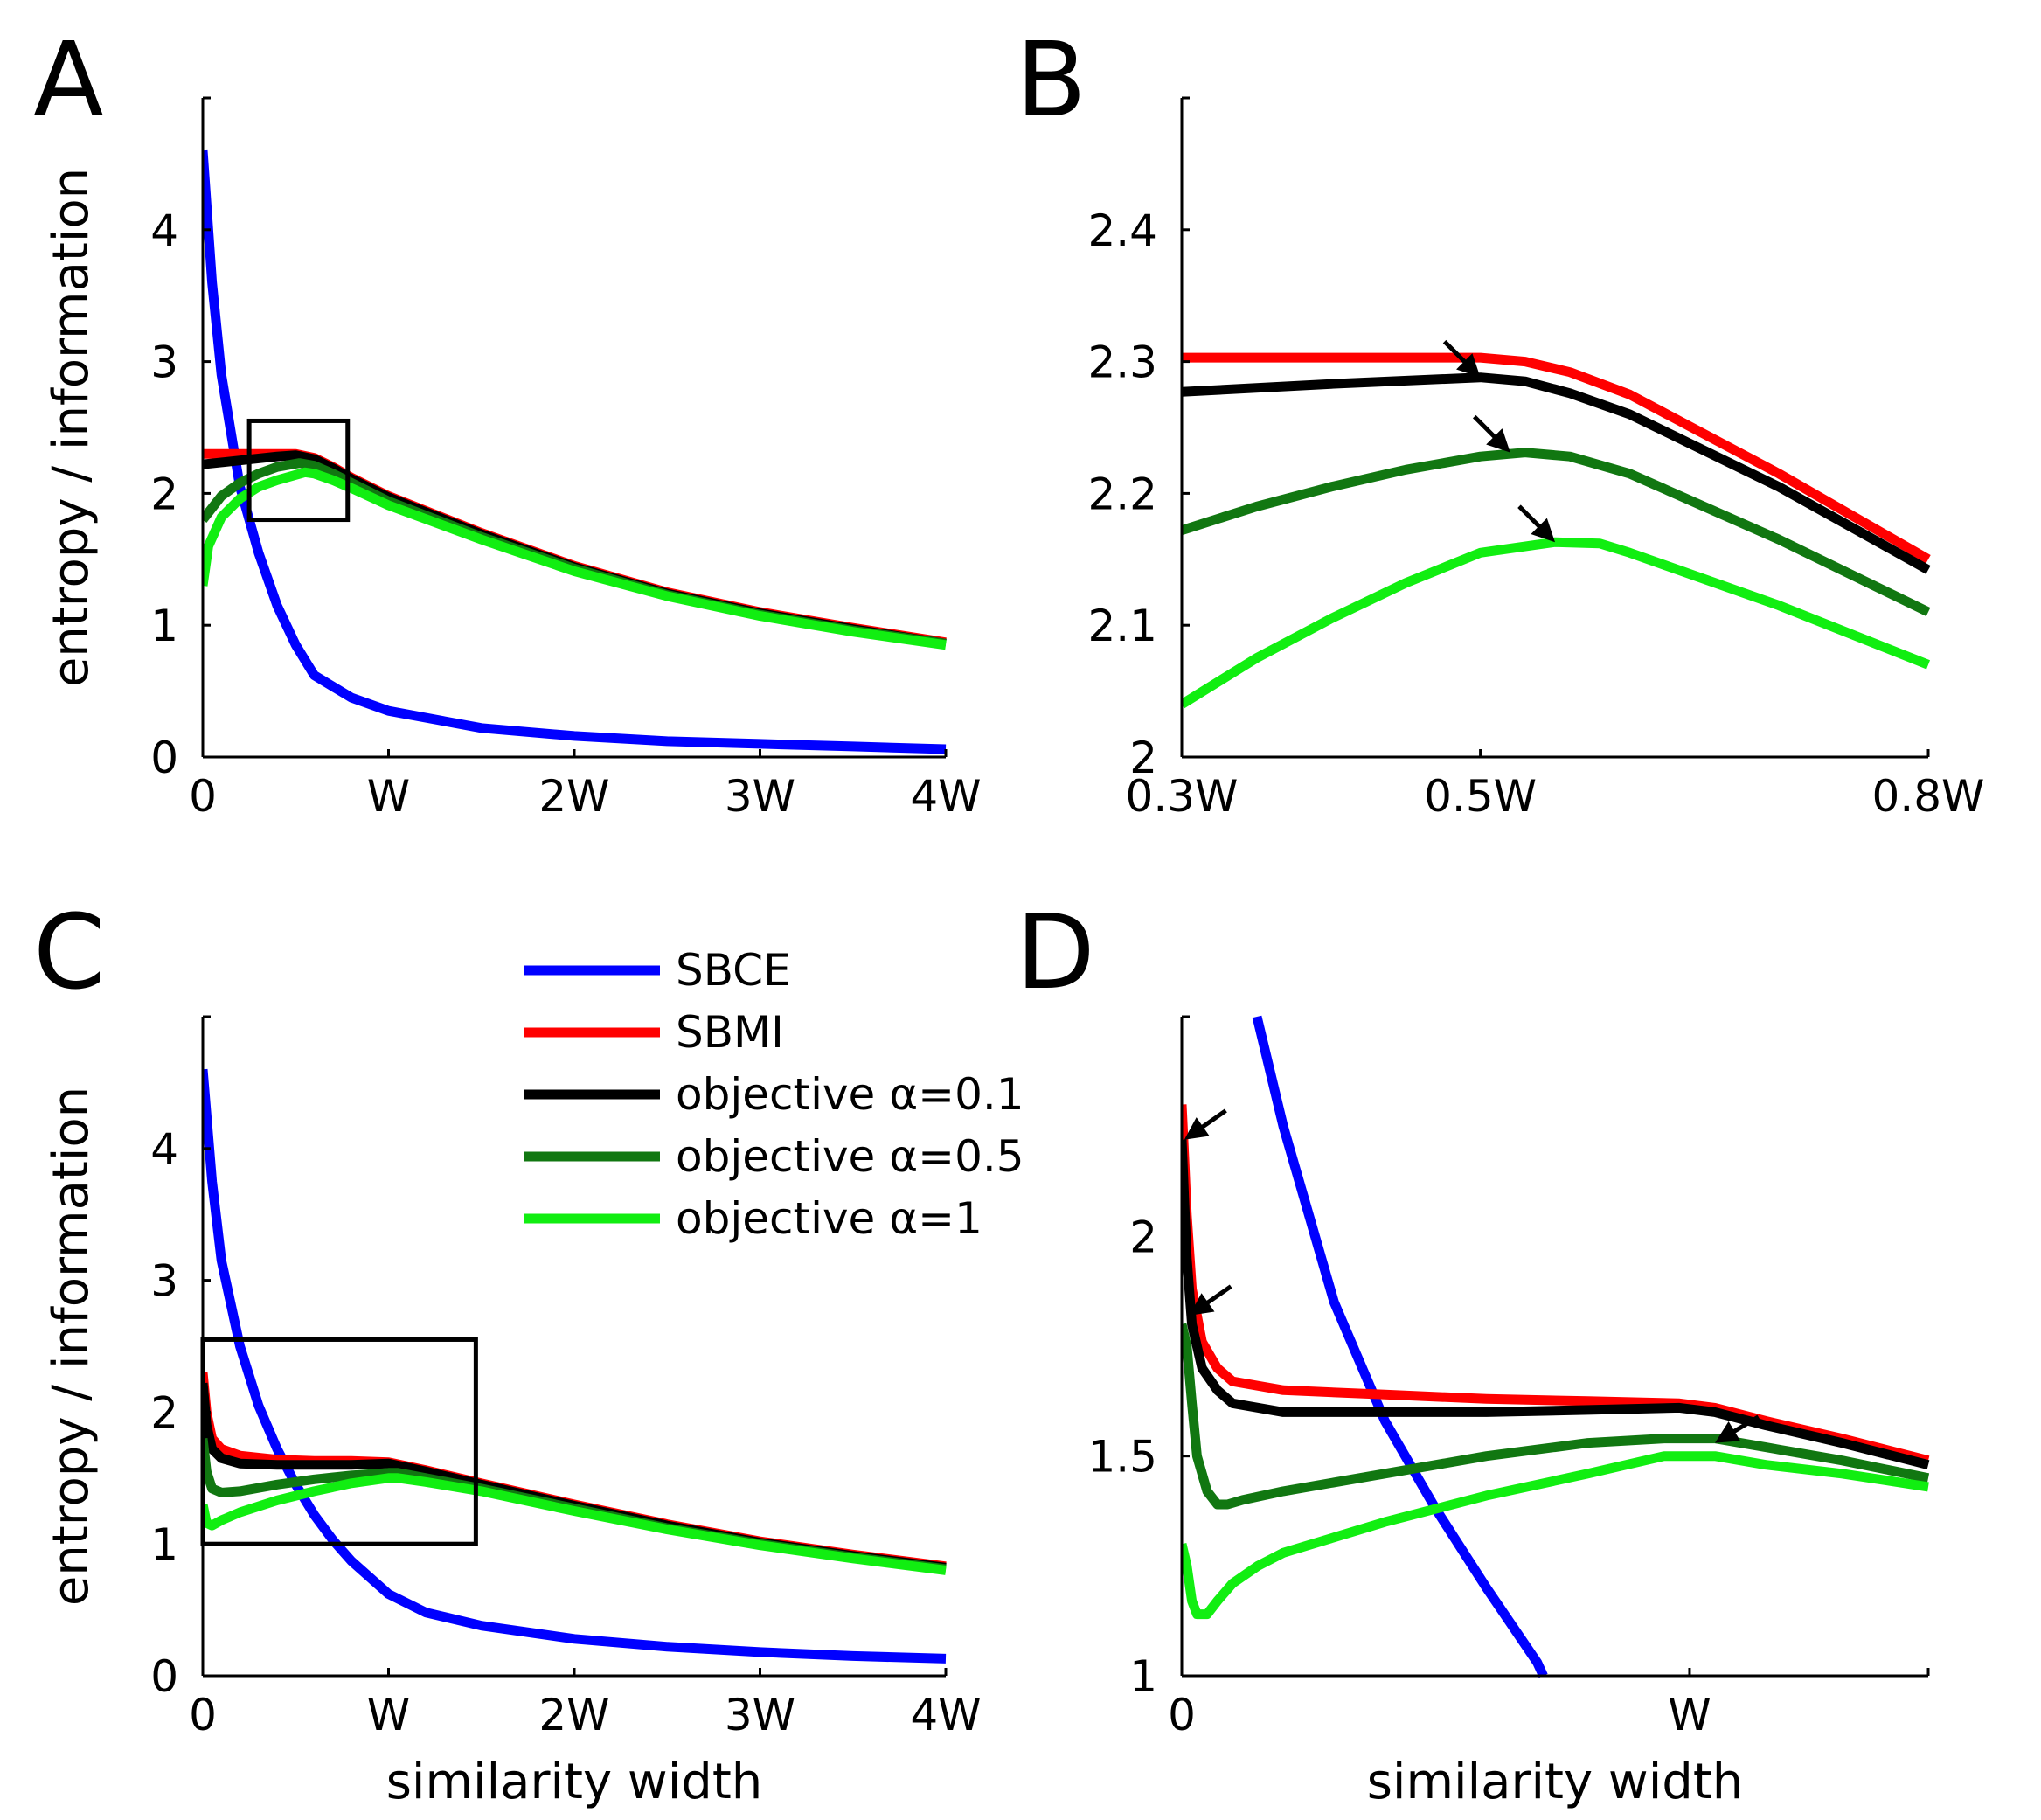 This screenshot has width=2041, height=1820. I want to click on series-line-d-sbce, so click(1400, 1346).